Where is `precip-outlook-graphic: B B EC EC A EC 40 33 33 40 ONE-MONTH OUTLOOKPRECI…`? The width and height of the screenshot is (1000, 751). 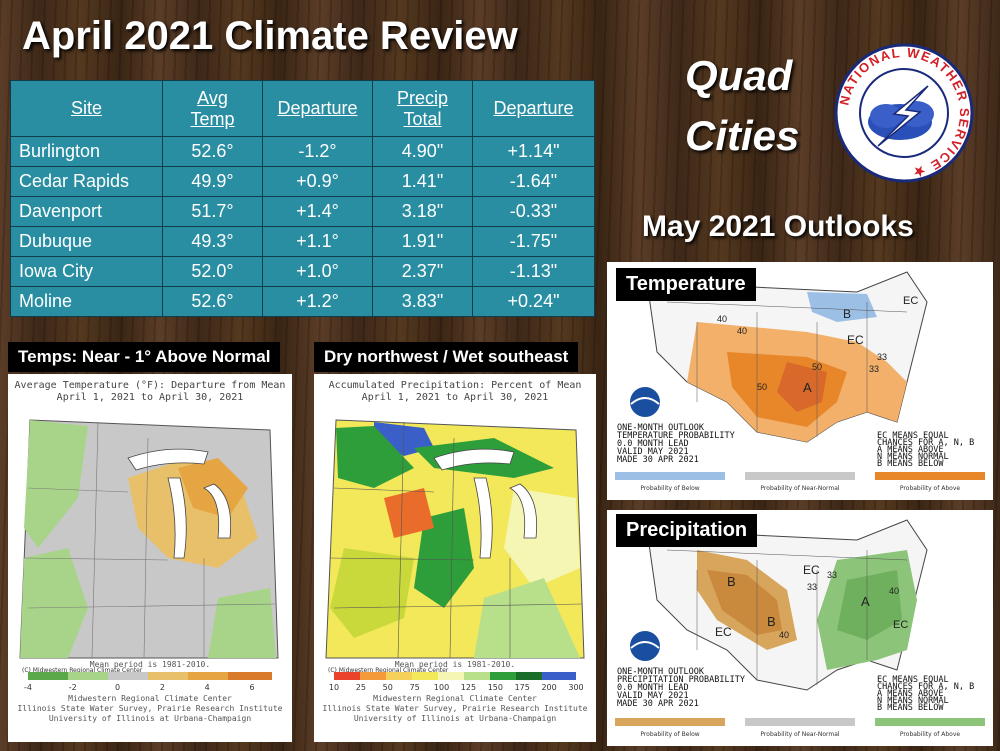
precip-outlook-graphic: B B EC EC A EC 40 33 33 40 ONE-MONTH OUTLOOKPRECI… is located at coordinates (800, 628).